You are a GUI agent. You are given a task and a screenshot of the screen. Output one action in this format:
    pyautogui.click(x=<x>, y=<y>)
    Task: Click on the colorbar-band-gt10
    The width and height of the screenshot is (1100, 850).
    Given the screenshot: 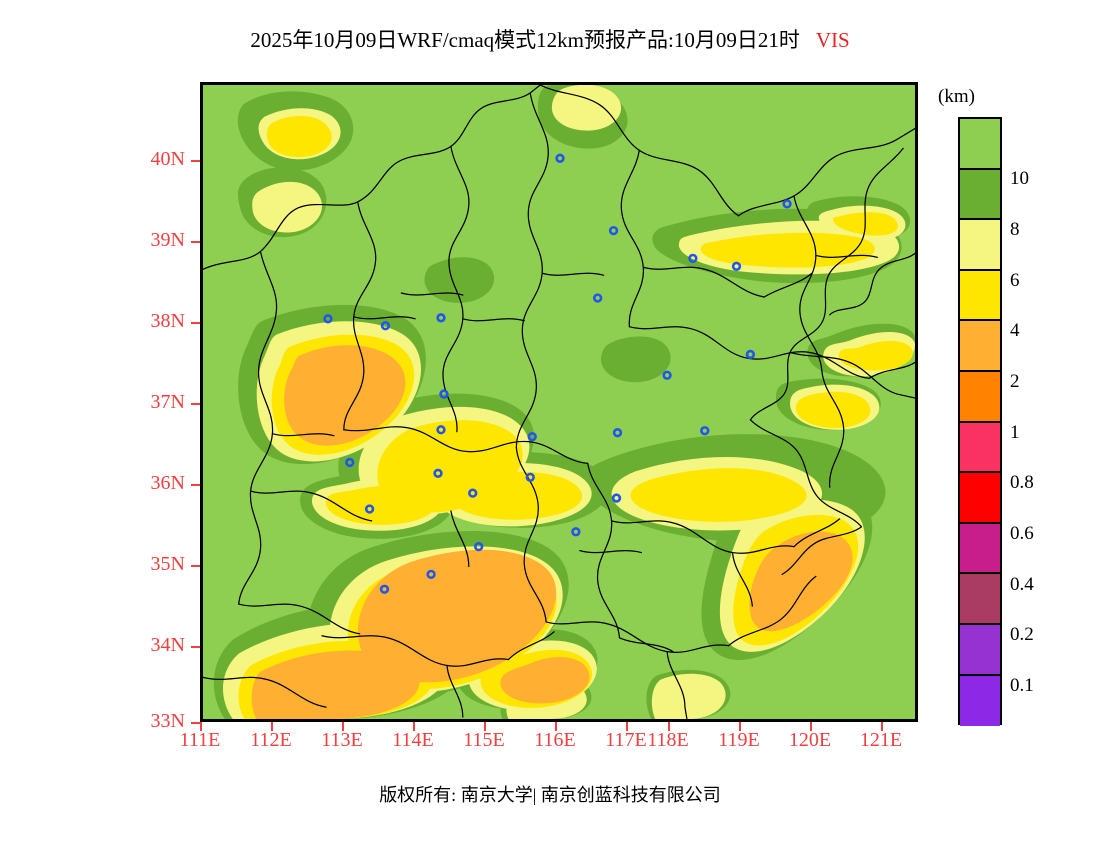 What is the action you would take?
    pyautogui.click(x=980, y=144)
    